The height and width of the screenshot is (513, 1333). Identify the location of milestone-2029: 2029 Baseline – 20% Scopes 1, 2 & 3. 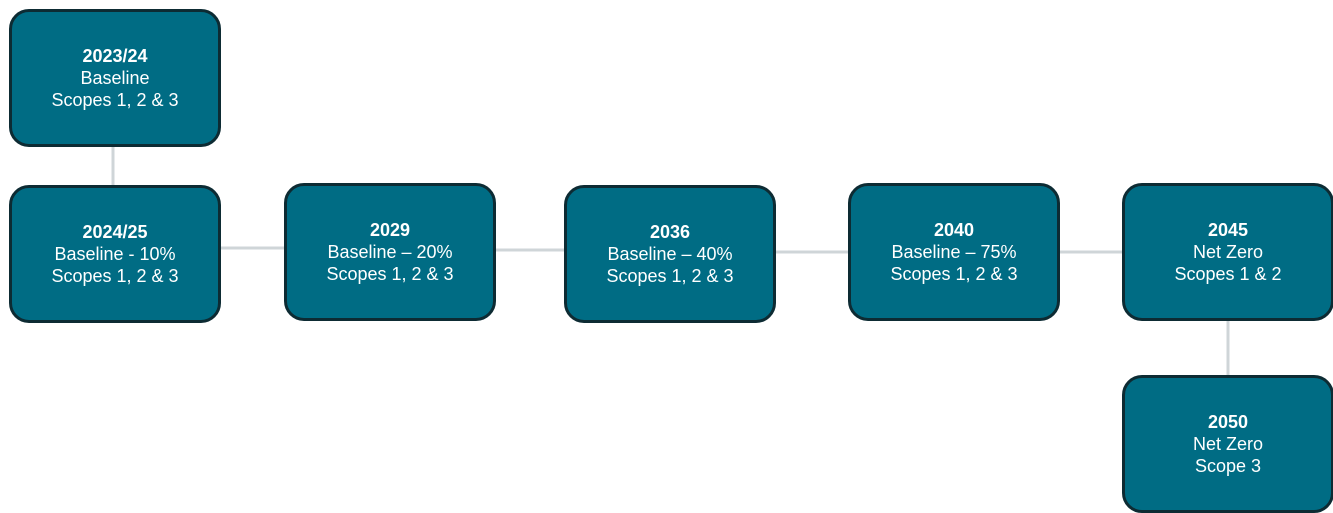
(390, 252).